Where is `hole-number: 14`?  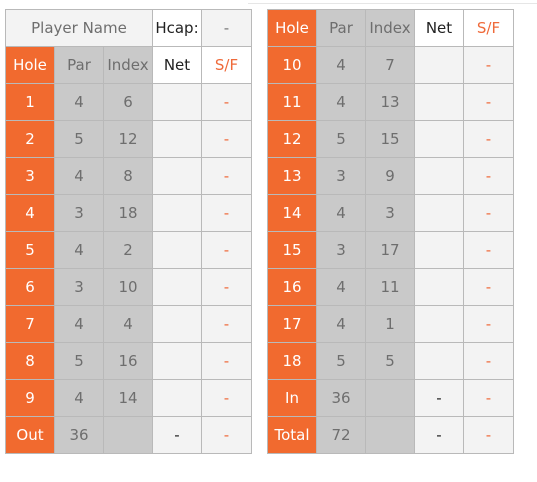
hole-number: 14 is located at coordinates (292, 213).